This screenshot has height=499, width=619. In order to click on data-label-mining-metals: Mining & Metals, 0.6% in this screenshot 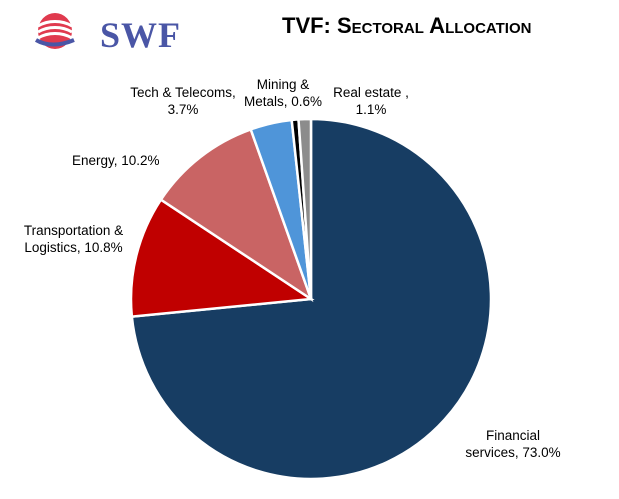, I will do `click(283, 93)`.